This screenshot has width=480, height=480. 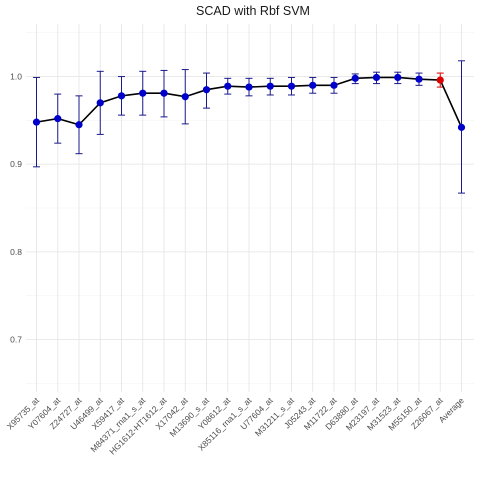 What do you see at coordinates (16, 339) in the screenshot?
I see `y-tick-label: 0.7` at bounding box center [16, 339].